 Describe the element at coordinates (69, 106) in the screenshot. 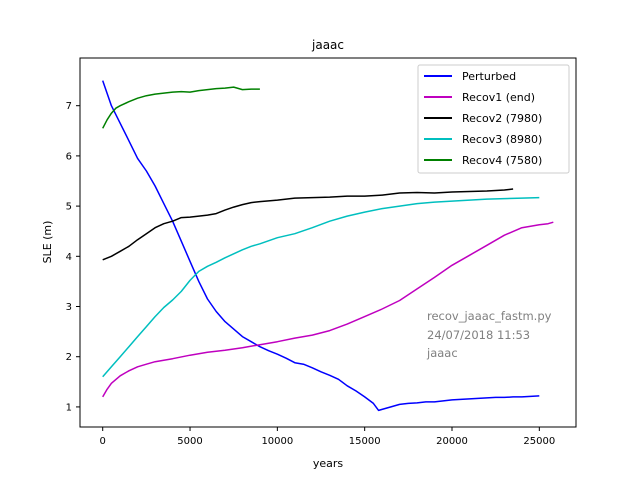

I see `y-tick-label: 7` at that location.